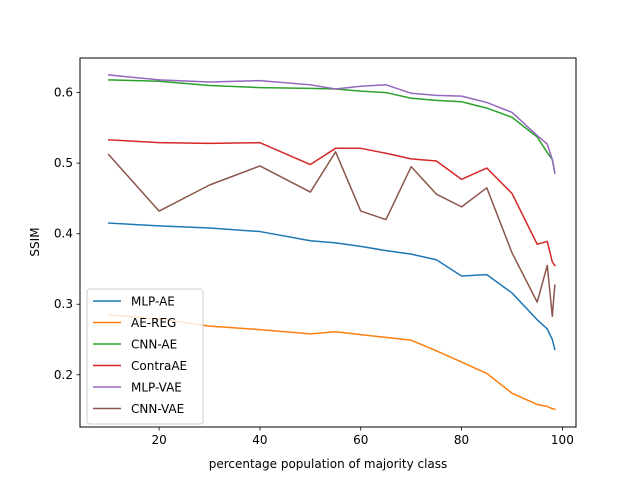 Image resolution: width=640 pixels, height=480 pixels. I want to click on y-tick-label: 0.5, so click(63, 163).